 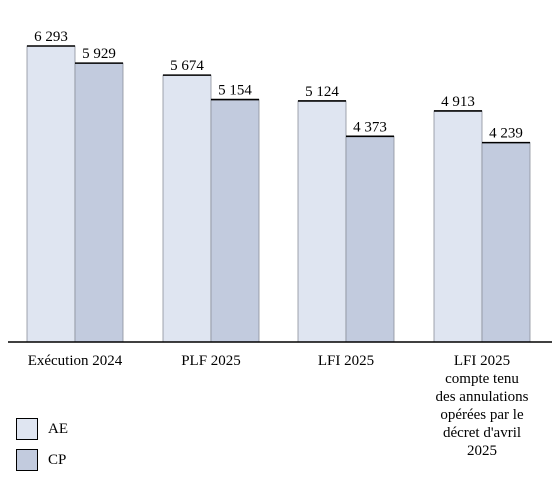 I want to click on data-label-ae-1: 5 674, so click(x=187, y=66).